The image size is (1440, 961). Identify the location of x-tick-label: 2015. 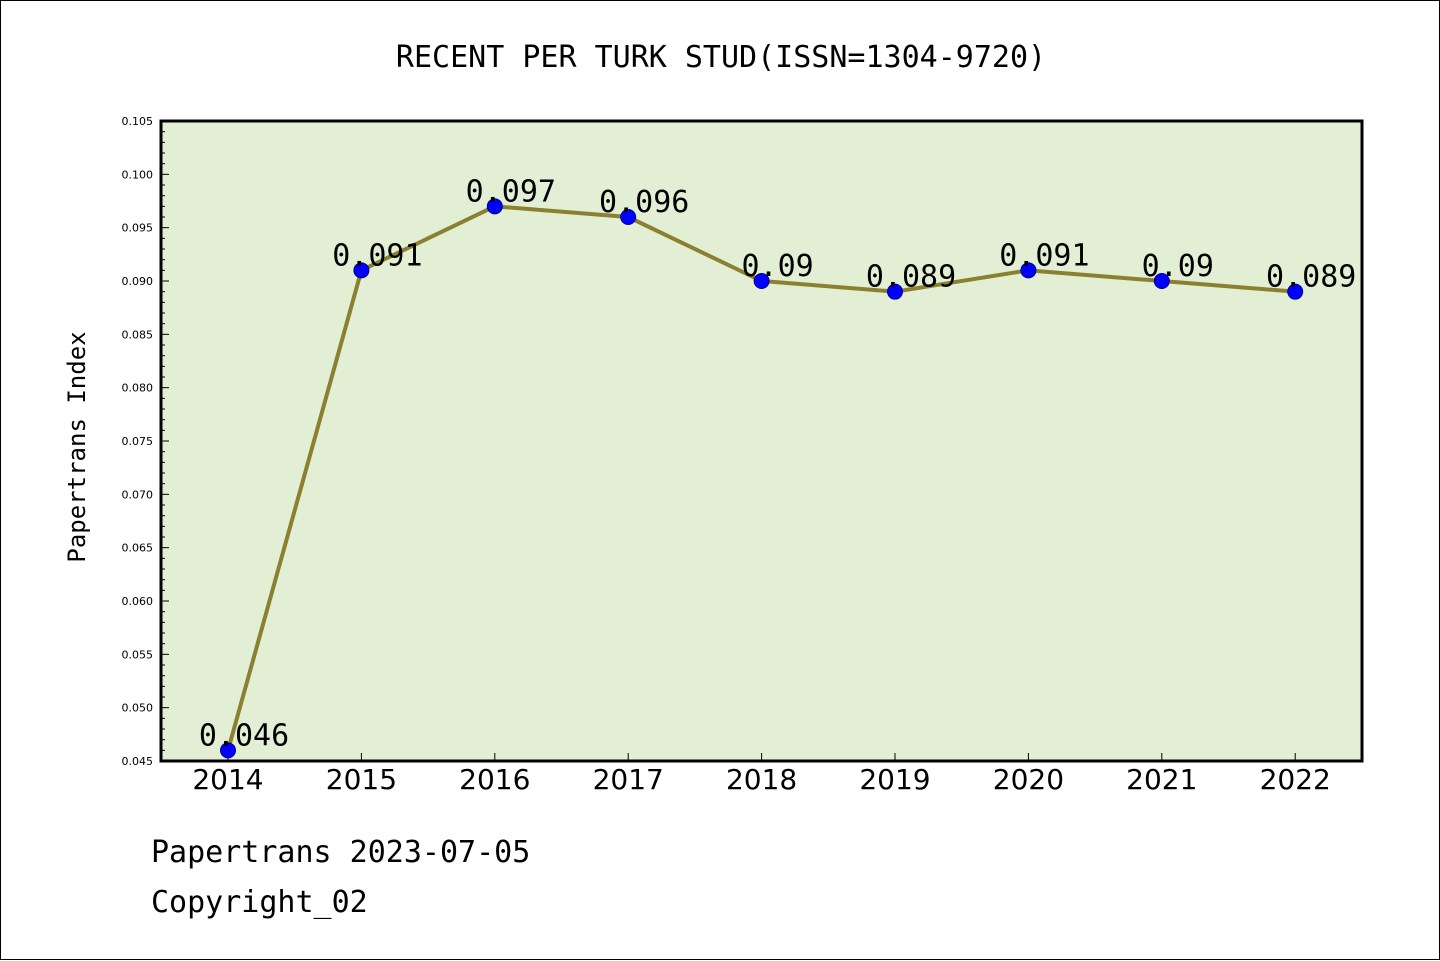
(361, 779).